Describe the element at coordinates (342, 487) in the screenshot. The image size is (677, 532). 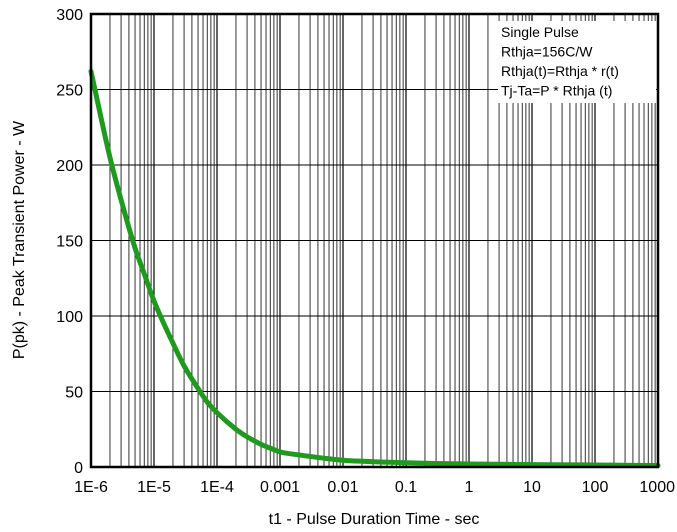
I see `x-tick-label: 0.01` at that location.